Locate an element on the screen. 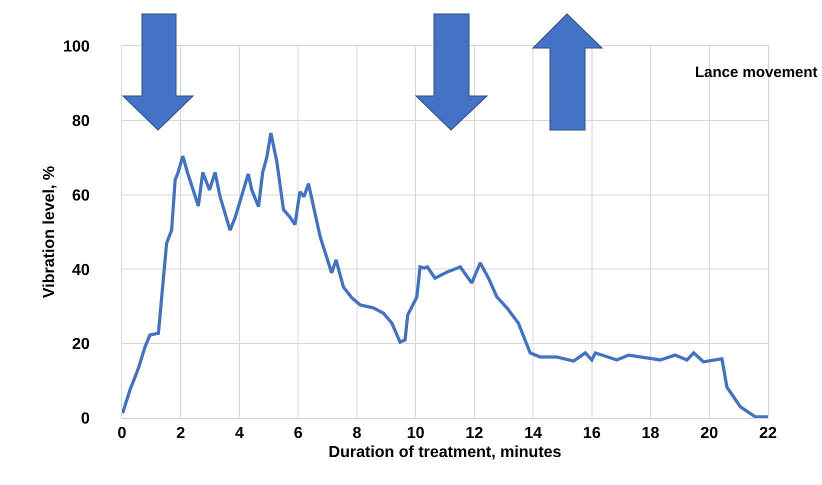 The height and width of the screenshot is (485, 822). x-tick-label: 16 is located at coordinates (591, 433).